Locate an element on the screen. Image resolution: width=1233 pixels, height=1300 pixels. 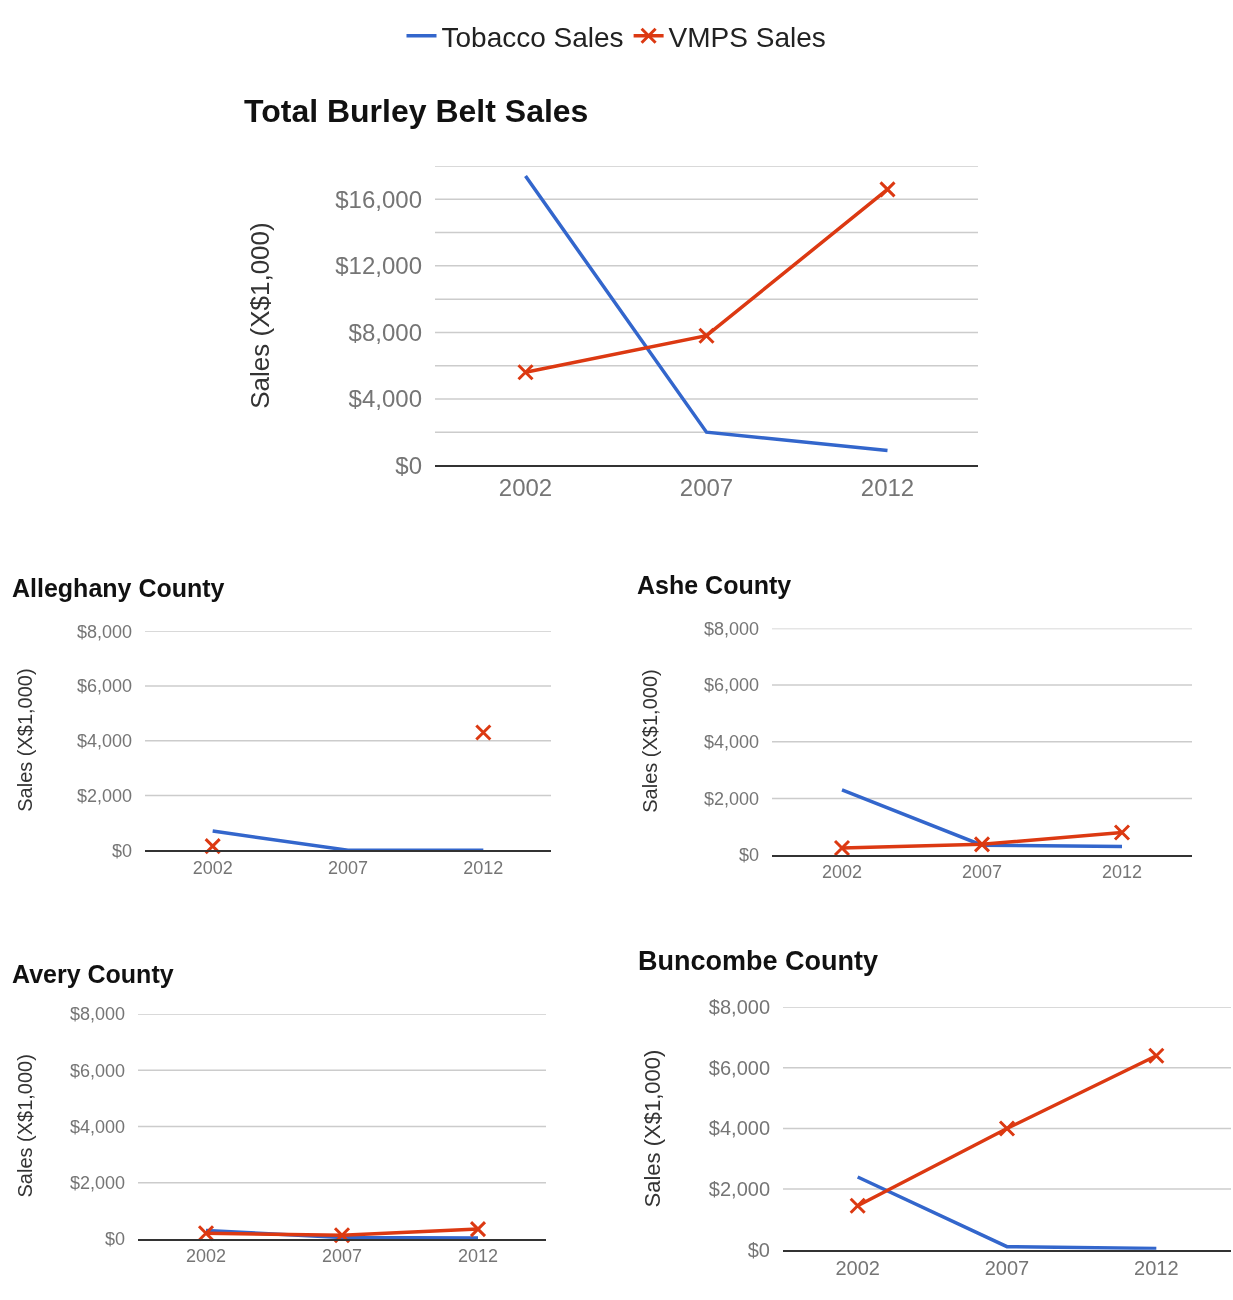
chart-title: Ashe County is located at coordinates (714, 585).